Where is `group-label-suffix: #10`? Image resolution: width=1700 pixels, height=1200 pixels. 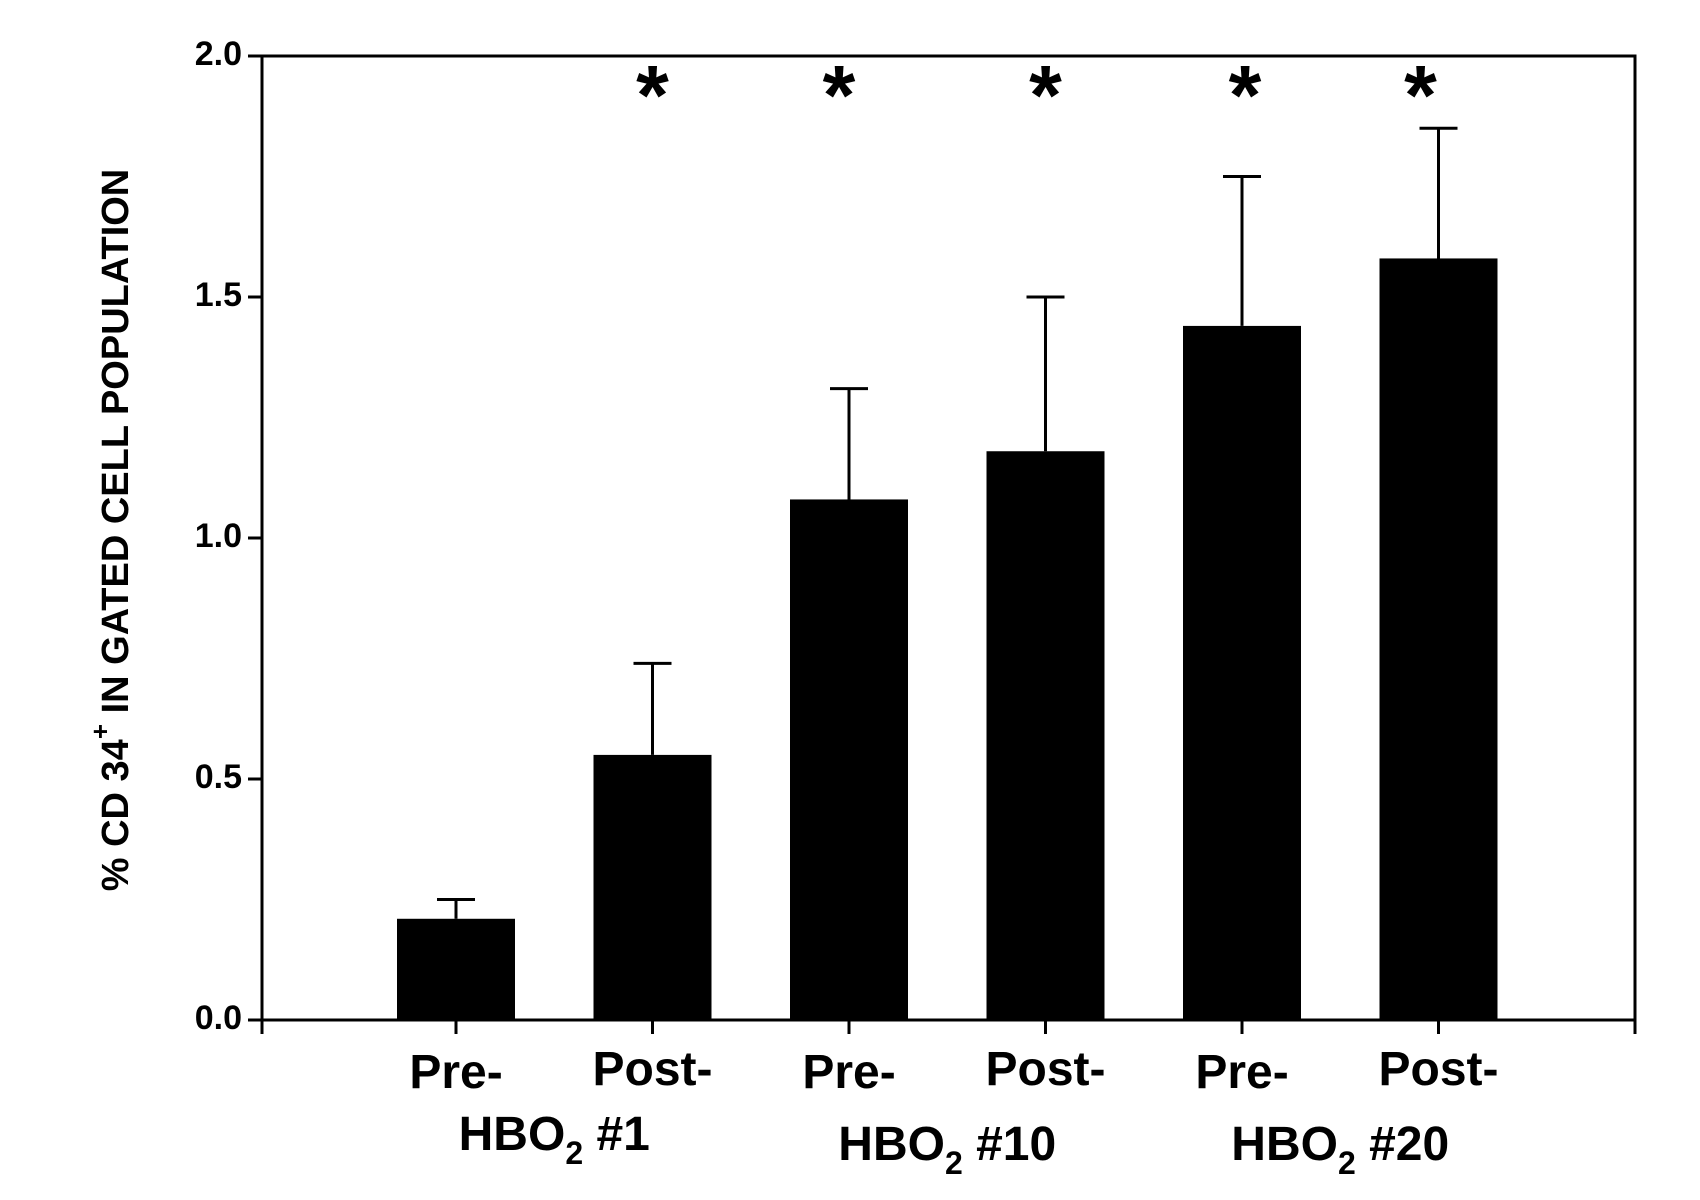 group-label-suffix: #10 is located at coordinates (1009, 1144).